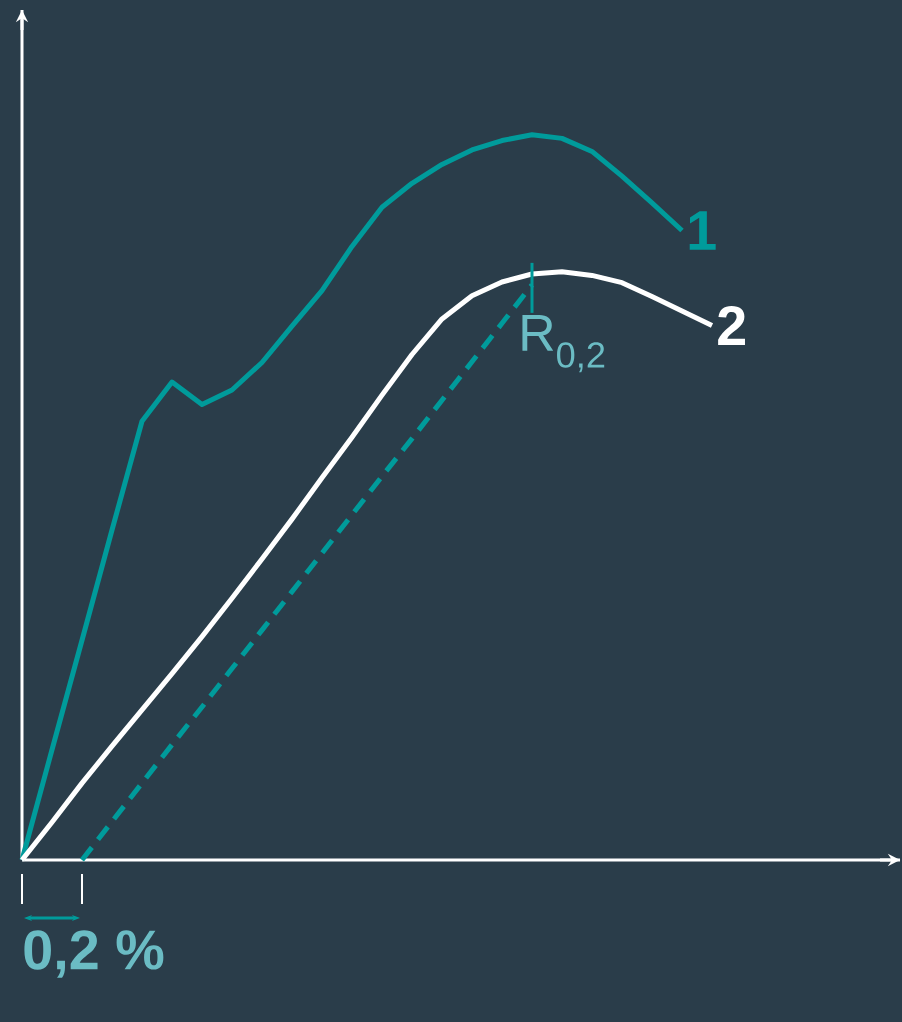 Image resolution: width=902 pixels, height=1022 pixels. Describe the element at coordinates (702, 230) in the screenshot. I see `series-label: 1` at that location.